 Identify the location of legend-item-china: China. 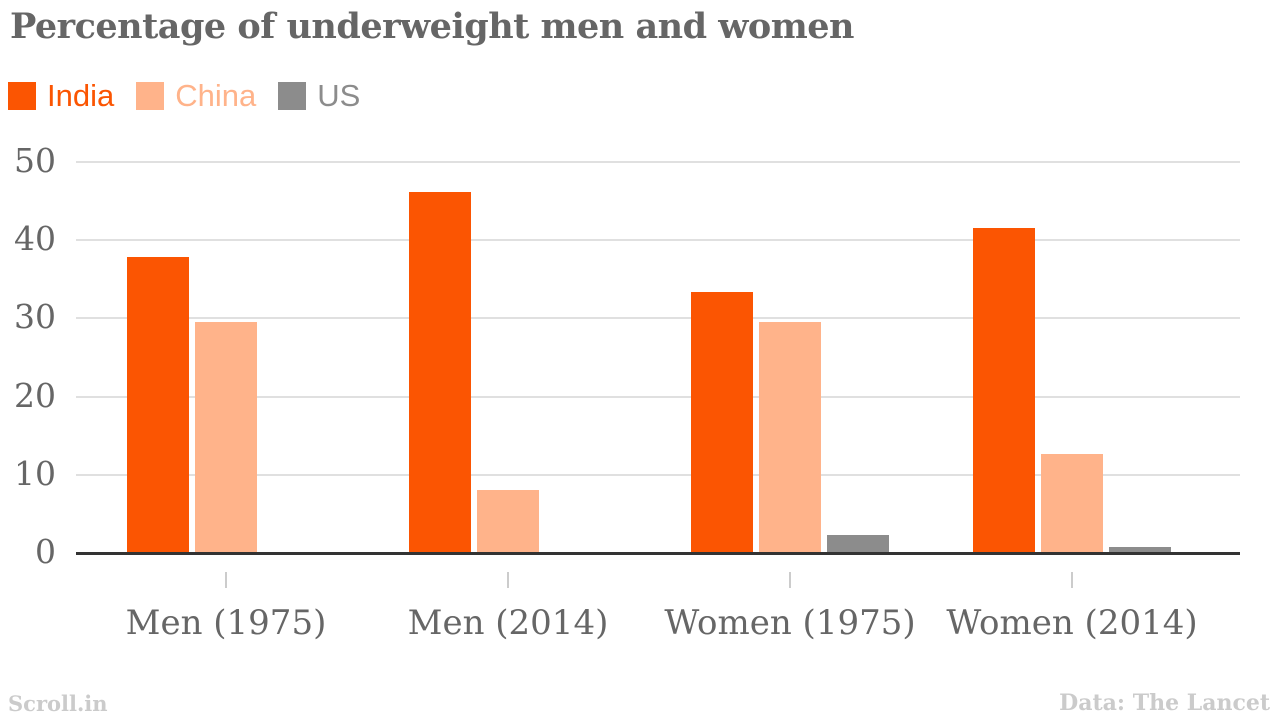
(196, 96).